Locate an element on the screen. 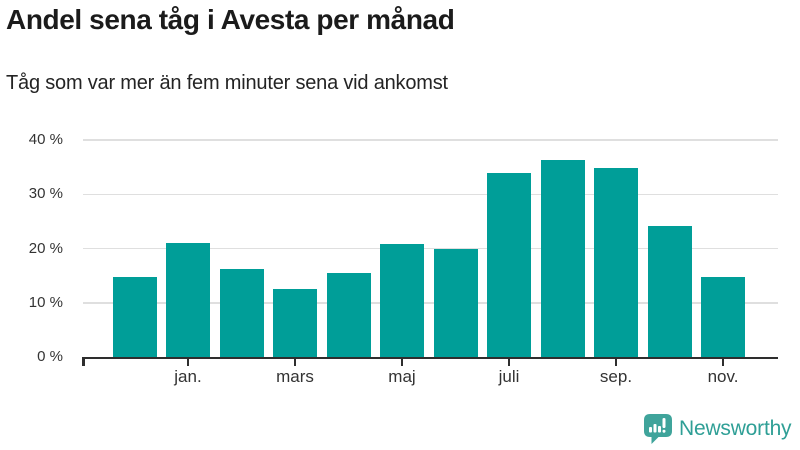 The width and height of the screenshot is (800, 450). newsworthy-logo-icon is located at coordinates (658, 429).